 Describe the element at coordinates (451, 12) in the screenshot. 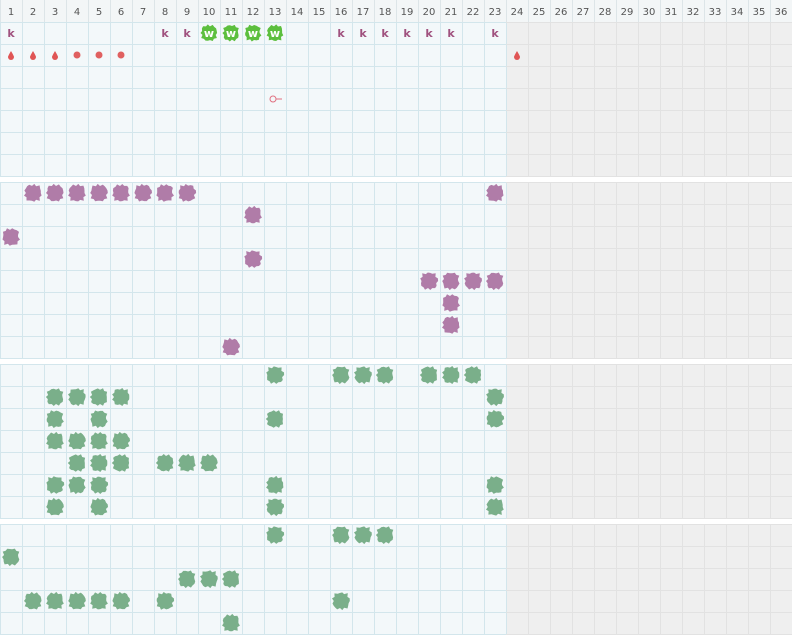

I see `column-number: 21` at that location.